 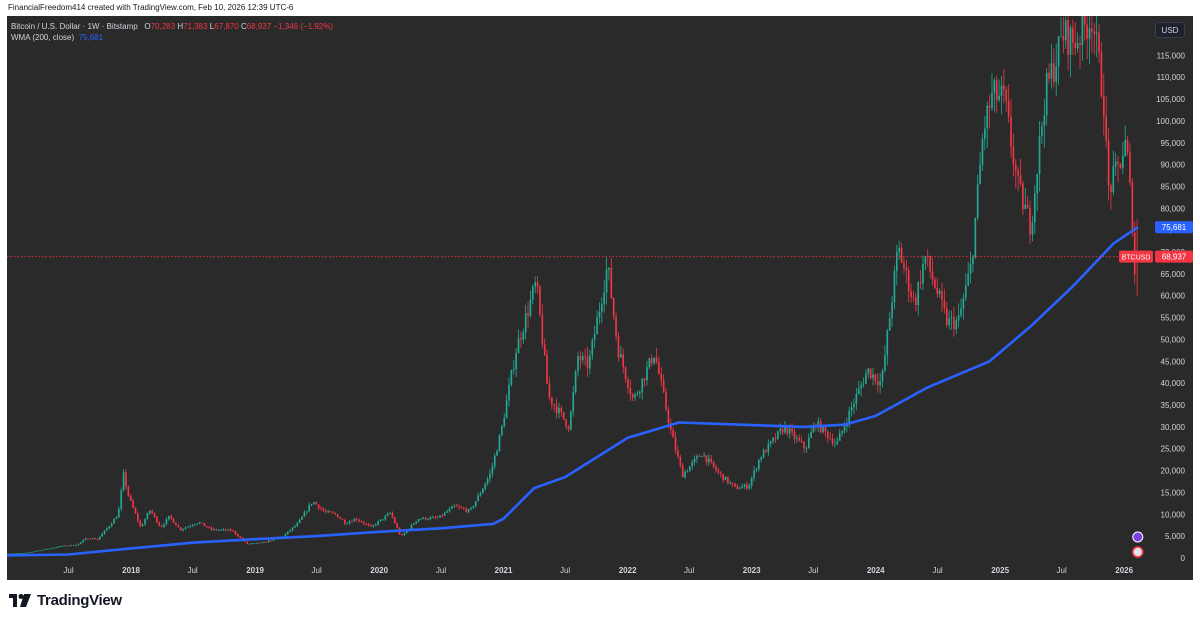 What do you see at coordinates (1170, 30) in the screenshot?
I see `currency-button: USD` at bounding box center [1170, 30].